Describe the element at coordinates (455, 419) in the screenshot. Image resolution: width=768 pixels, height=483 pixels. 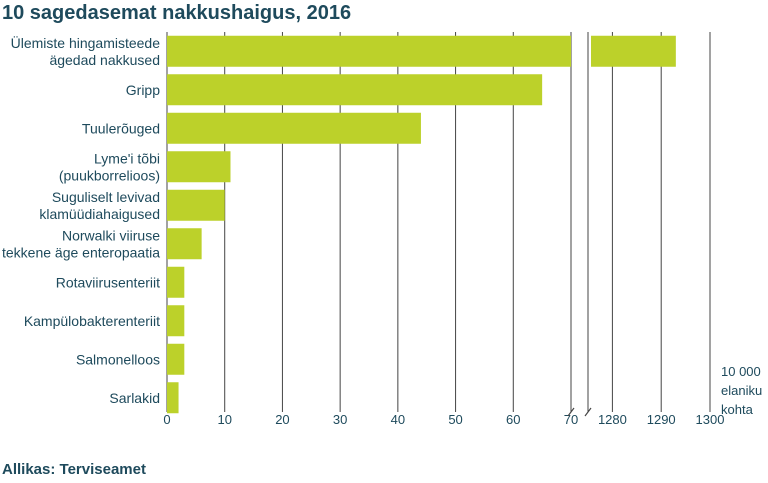
I see `x-tick-label: 50` at that location.